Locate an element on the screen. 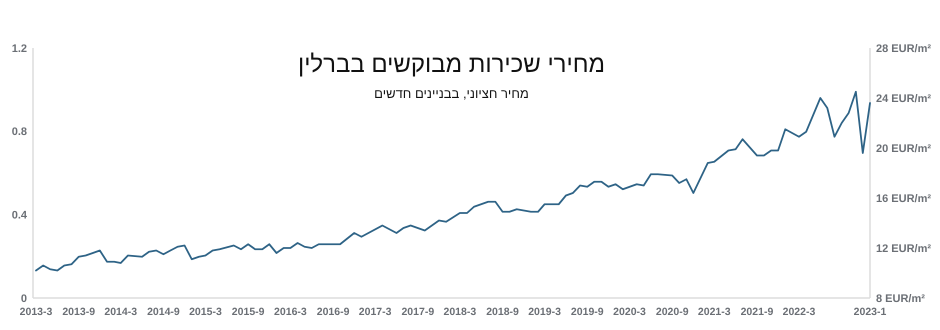 This screenshot has width=940, height=330. chart-title: מחירי שכירות מבוקשים בברלין is located at coordinates (452, 64).